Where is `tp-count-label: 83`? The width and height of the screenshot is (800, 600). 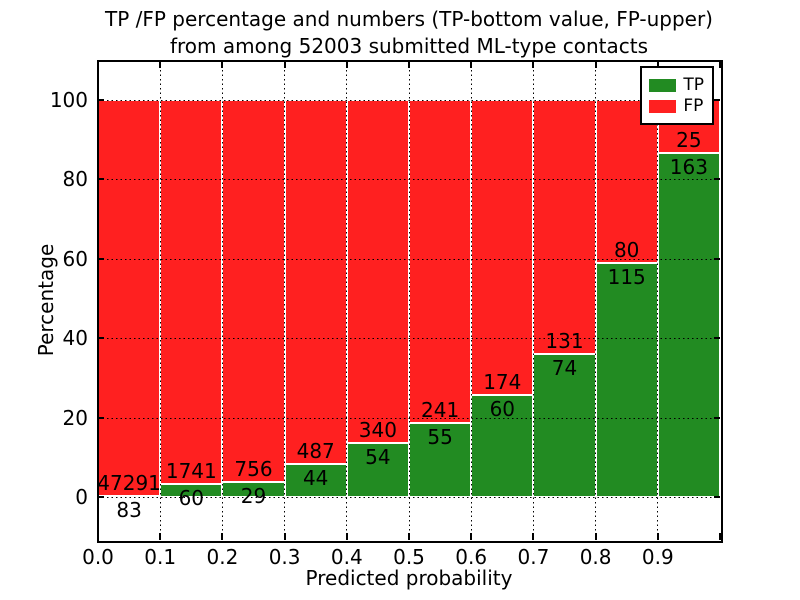
tp-count-label: 83 is located at coordinates (129, 510).